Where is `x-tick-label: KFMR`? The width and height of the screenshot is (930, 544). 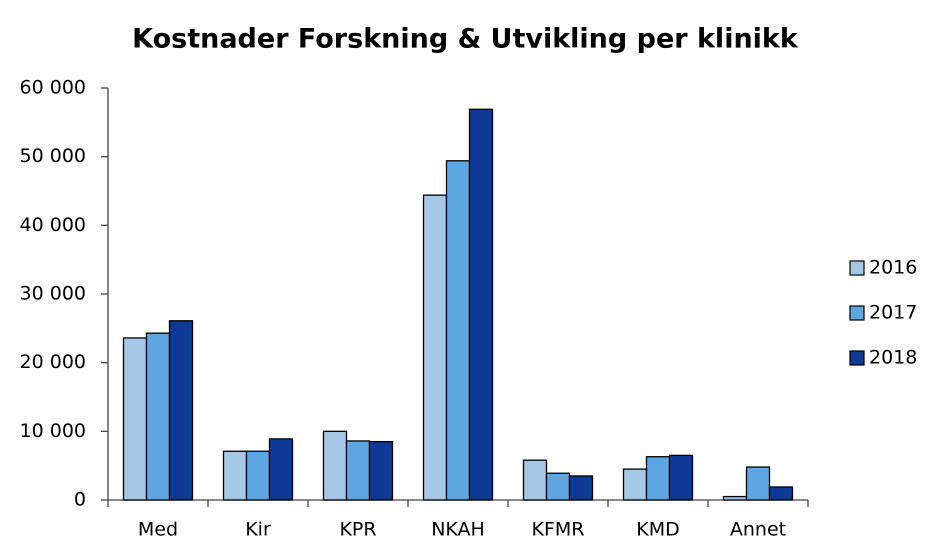 x-tick-label: KFMR is located at coordinates (558, 530).